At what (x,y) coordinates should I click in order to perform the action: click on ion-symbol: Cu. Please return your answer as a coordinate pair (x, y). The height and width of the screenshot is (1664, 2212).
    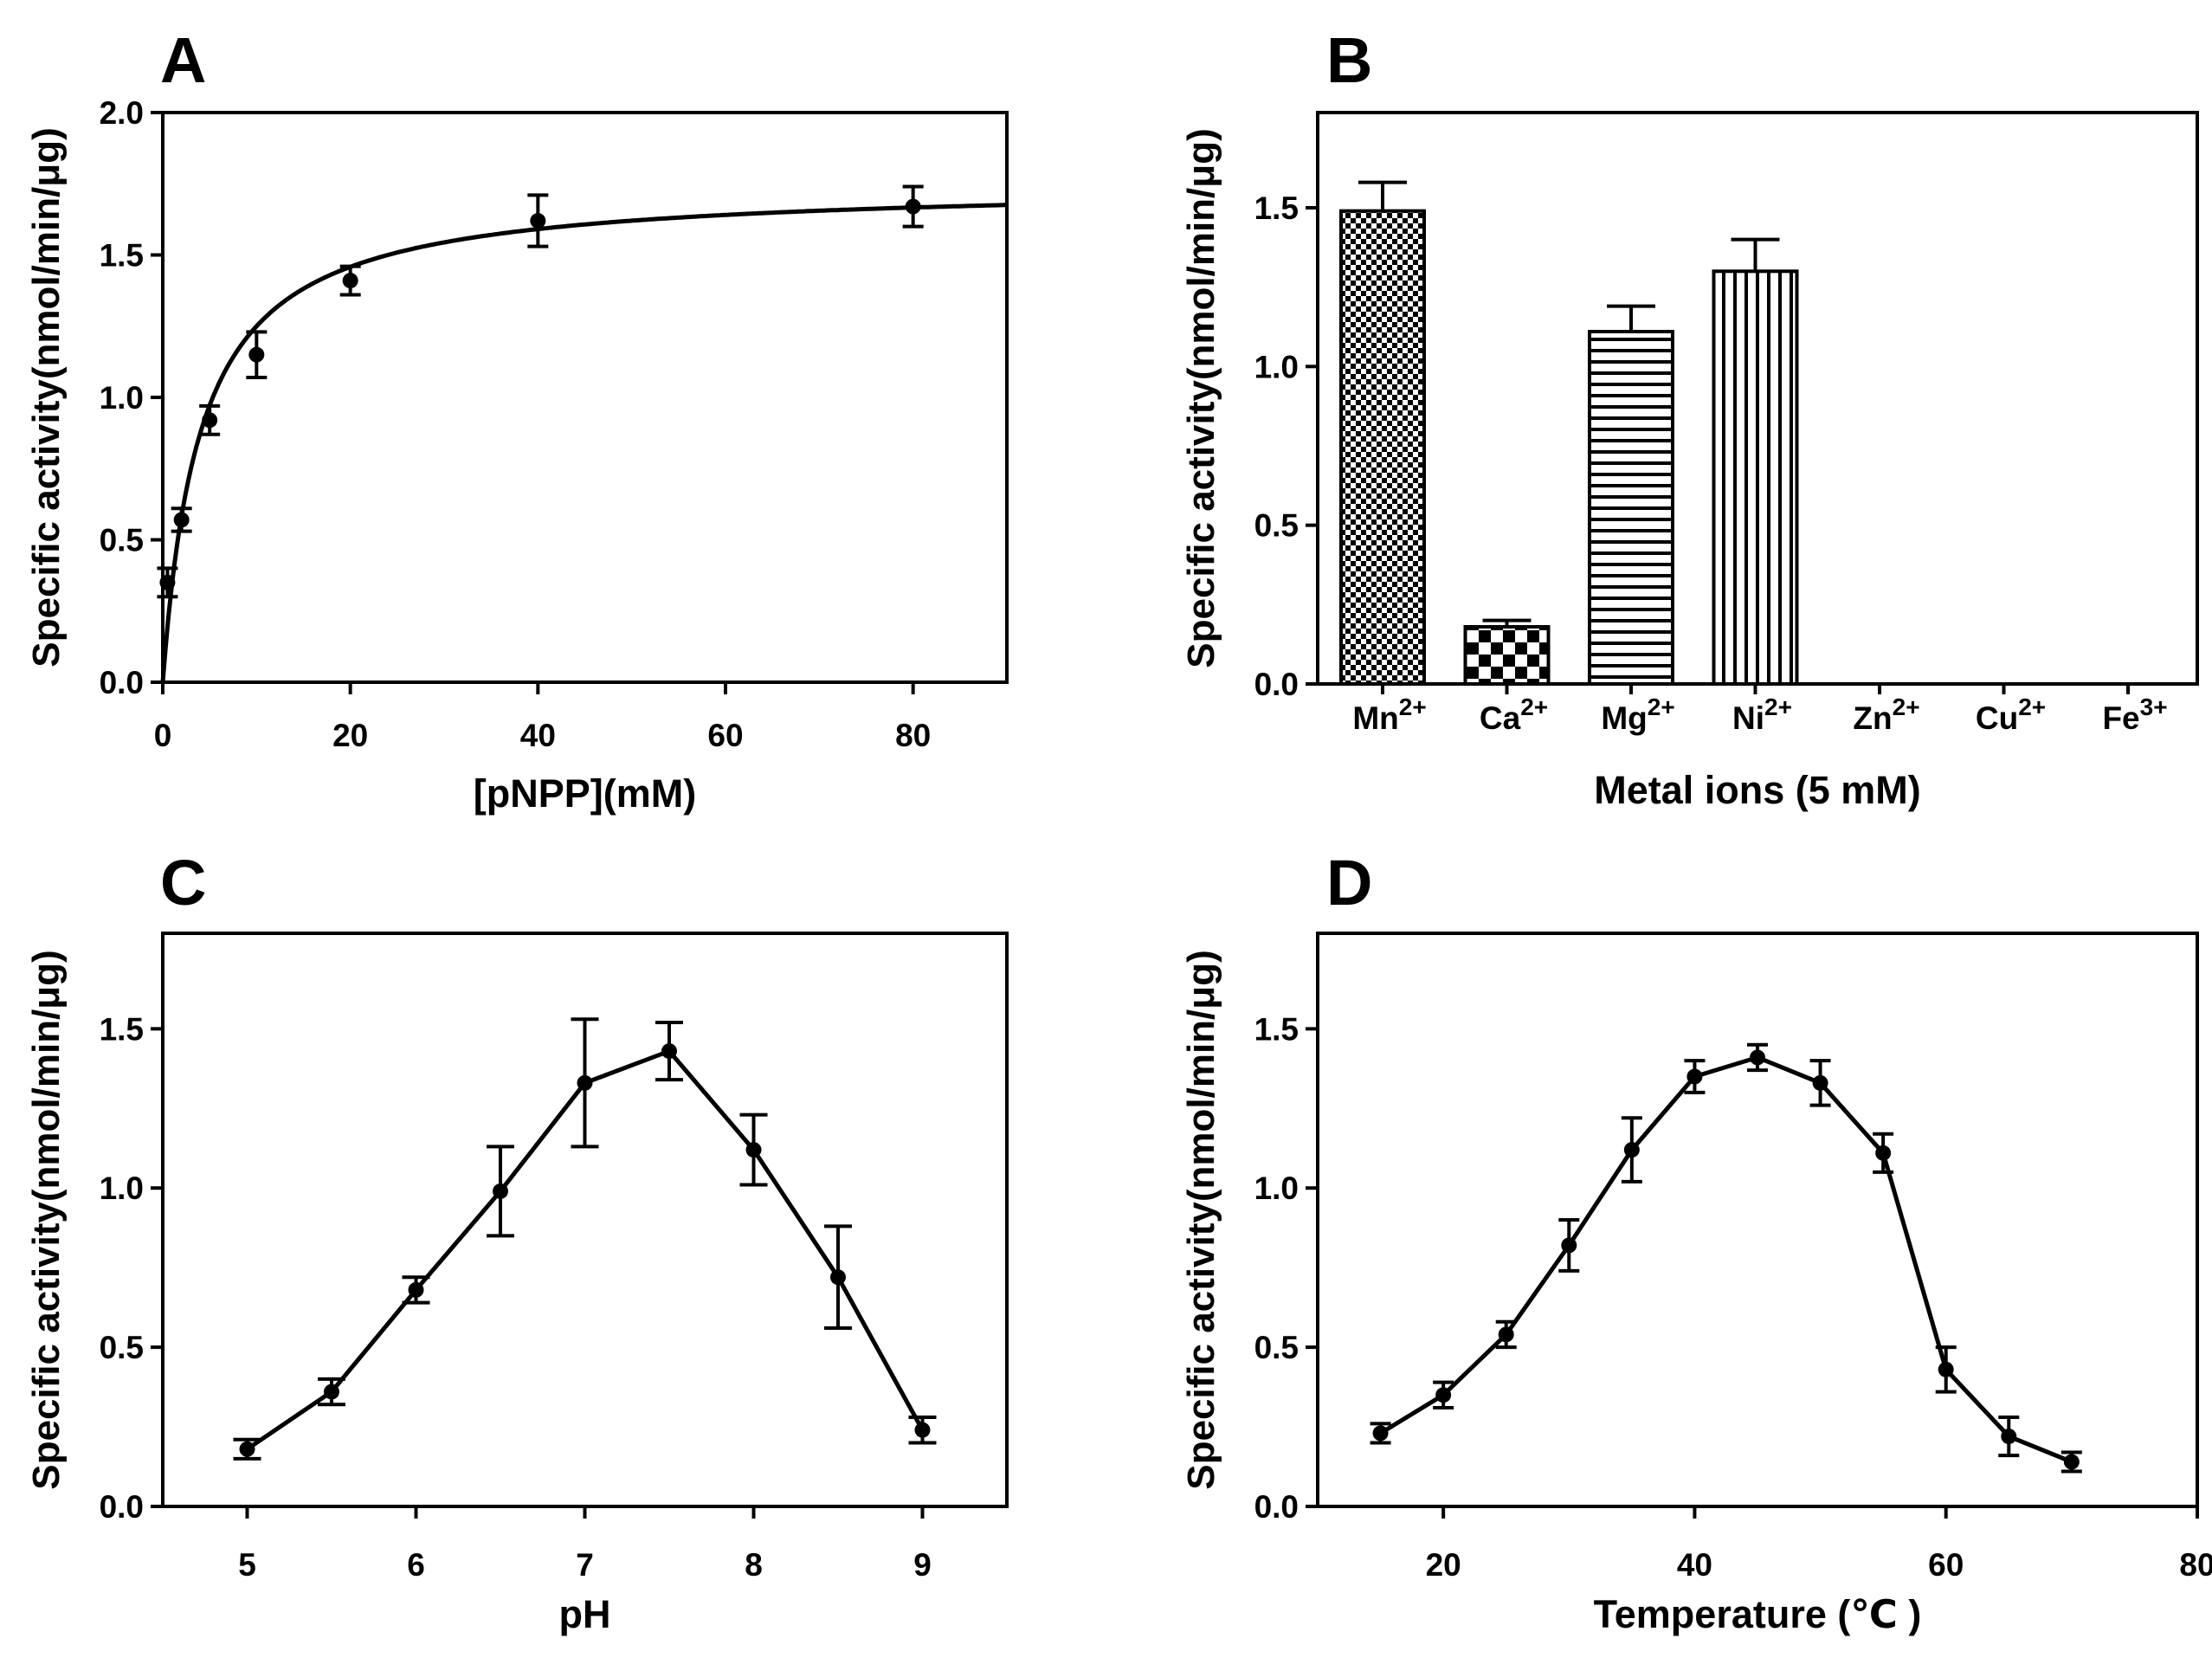
    Looking at the image, I should click on (1997, 718).